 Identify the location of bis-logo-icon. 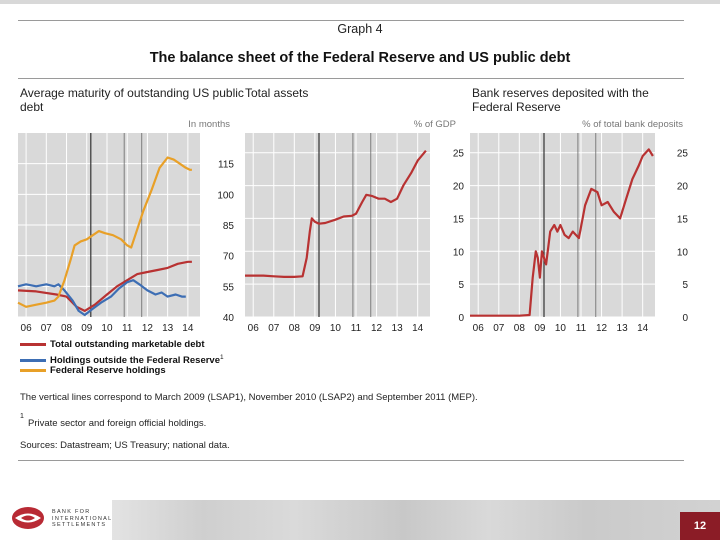
(28, 518).